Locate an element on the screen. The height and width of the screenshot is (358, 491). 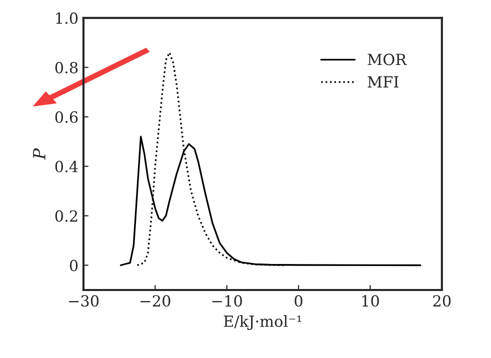
y-tick-label: 0.6 is located at coordinates (66, 117).